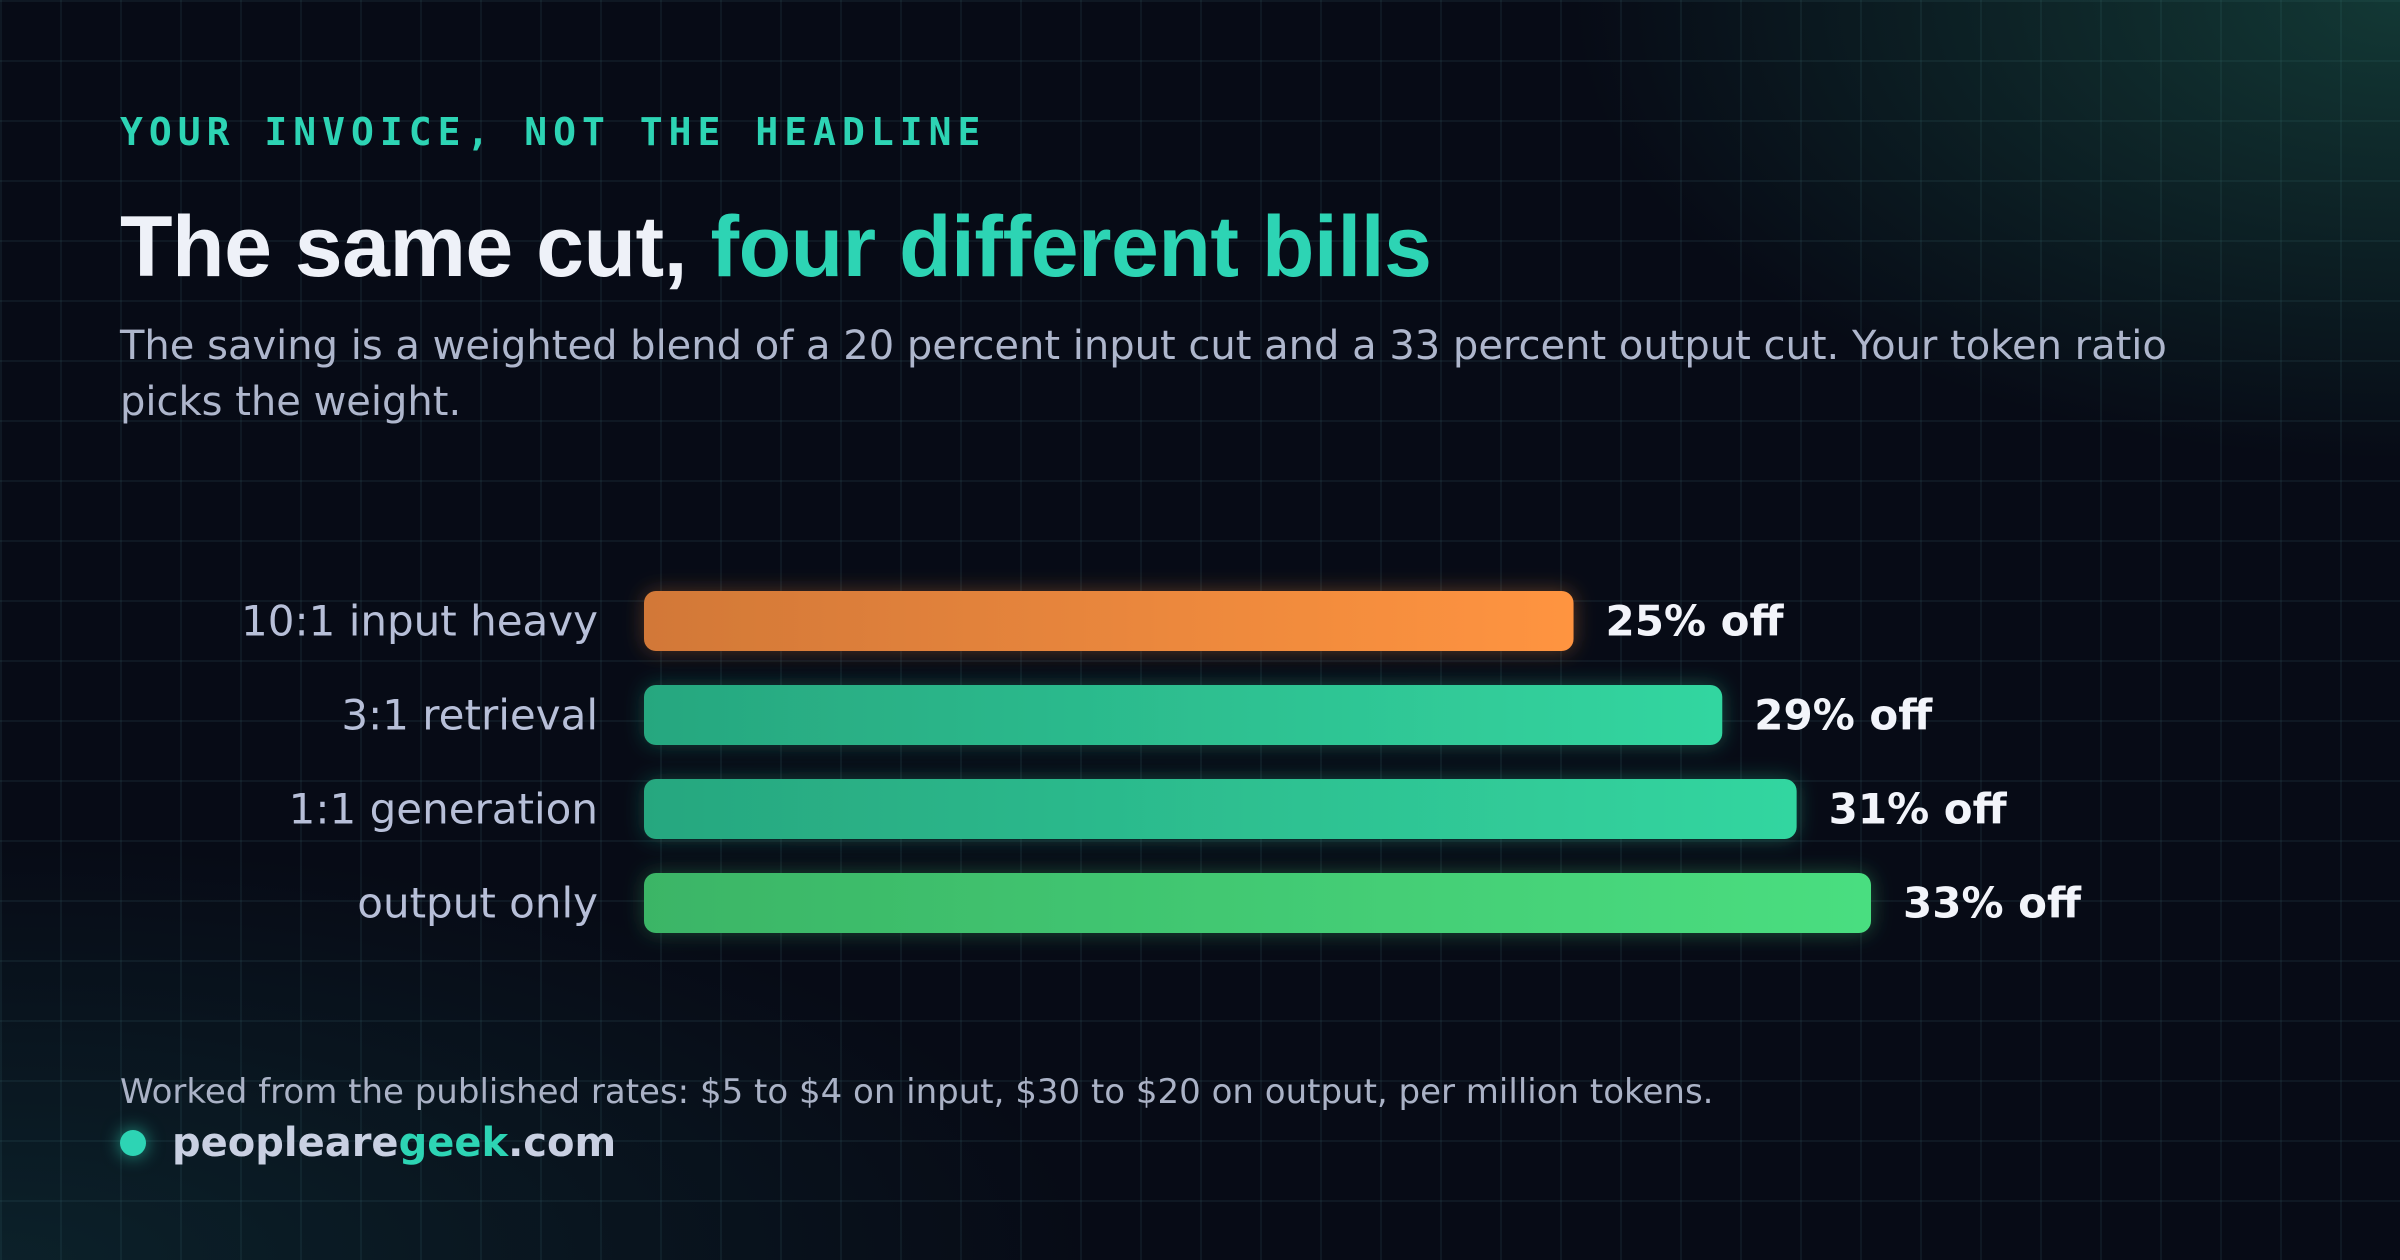  I want to click on page-title: The same cut, four different bills, so click(776, 247).